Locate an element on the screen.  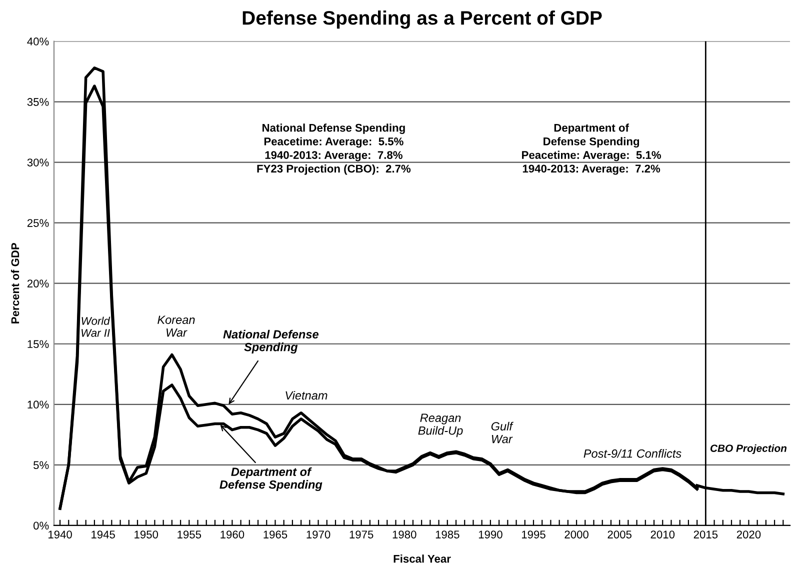
x-tick-label: 1960 is located at coordinates (232, 534).